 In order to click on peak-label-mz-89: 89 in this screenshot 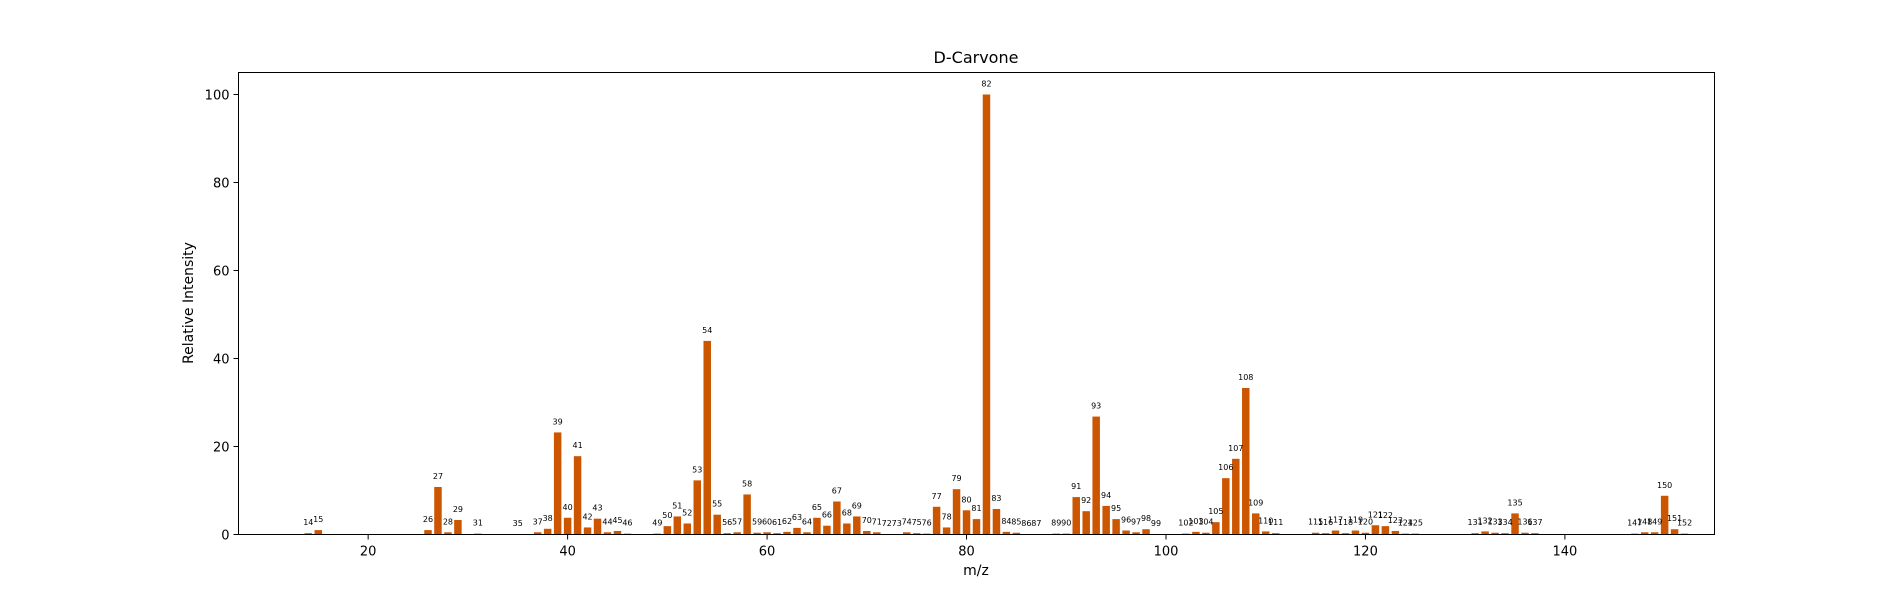, I will do `click(1056, 523)`.